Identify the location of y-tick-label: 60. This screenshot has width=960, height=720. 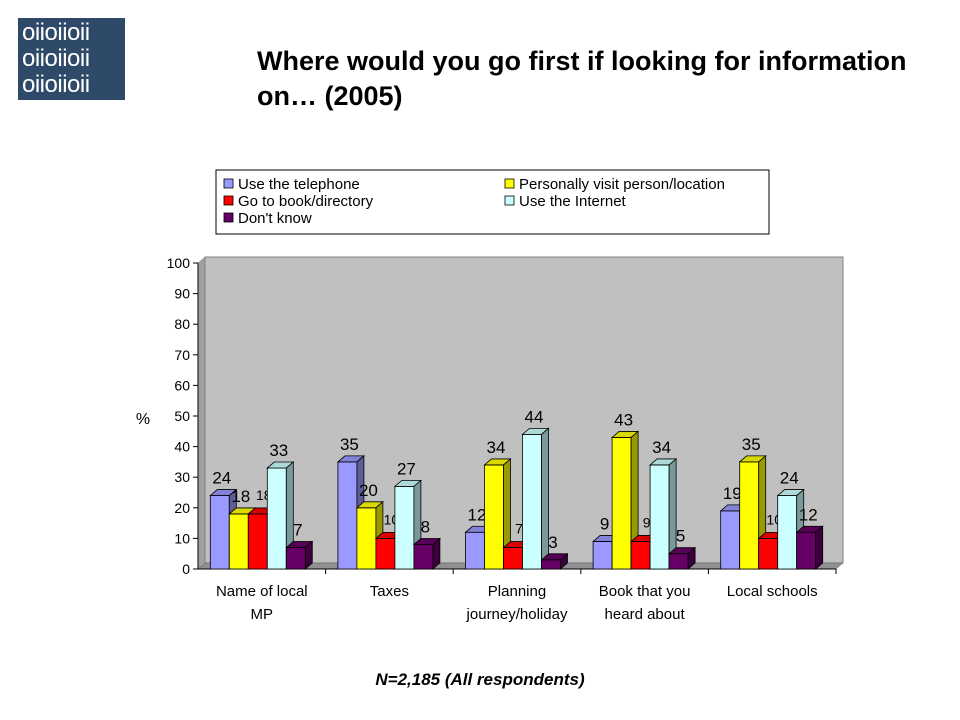
(182, 385).